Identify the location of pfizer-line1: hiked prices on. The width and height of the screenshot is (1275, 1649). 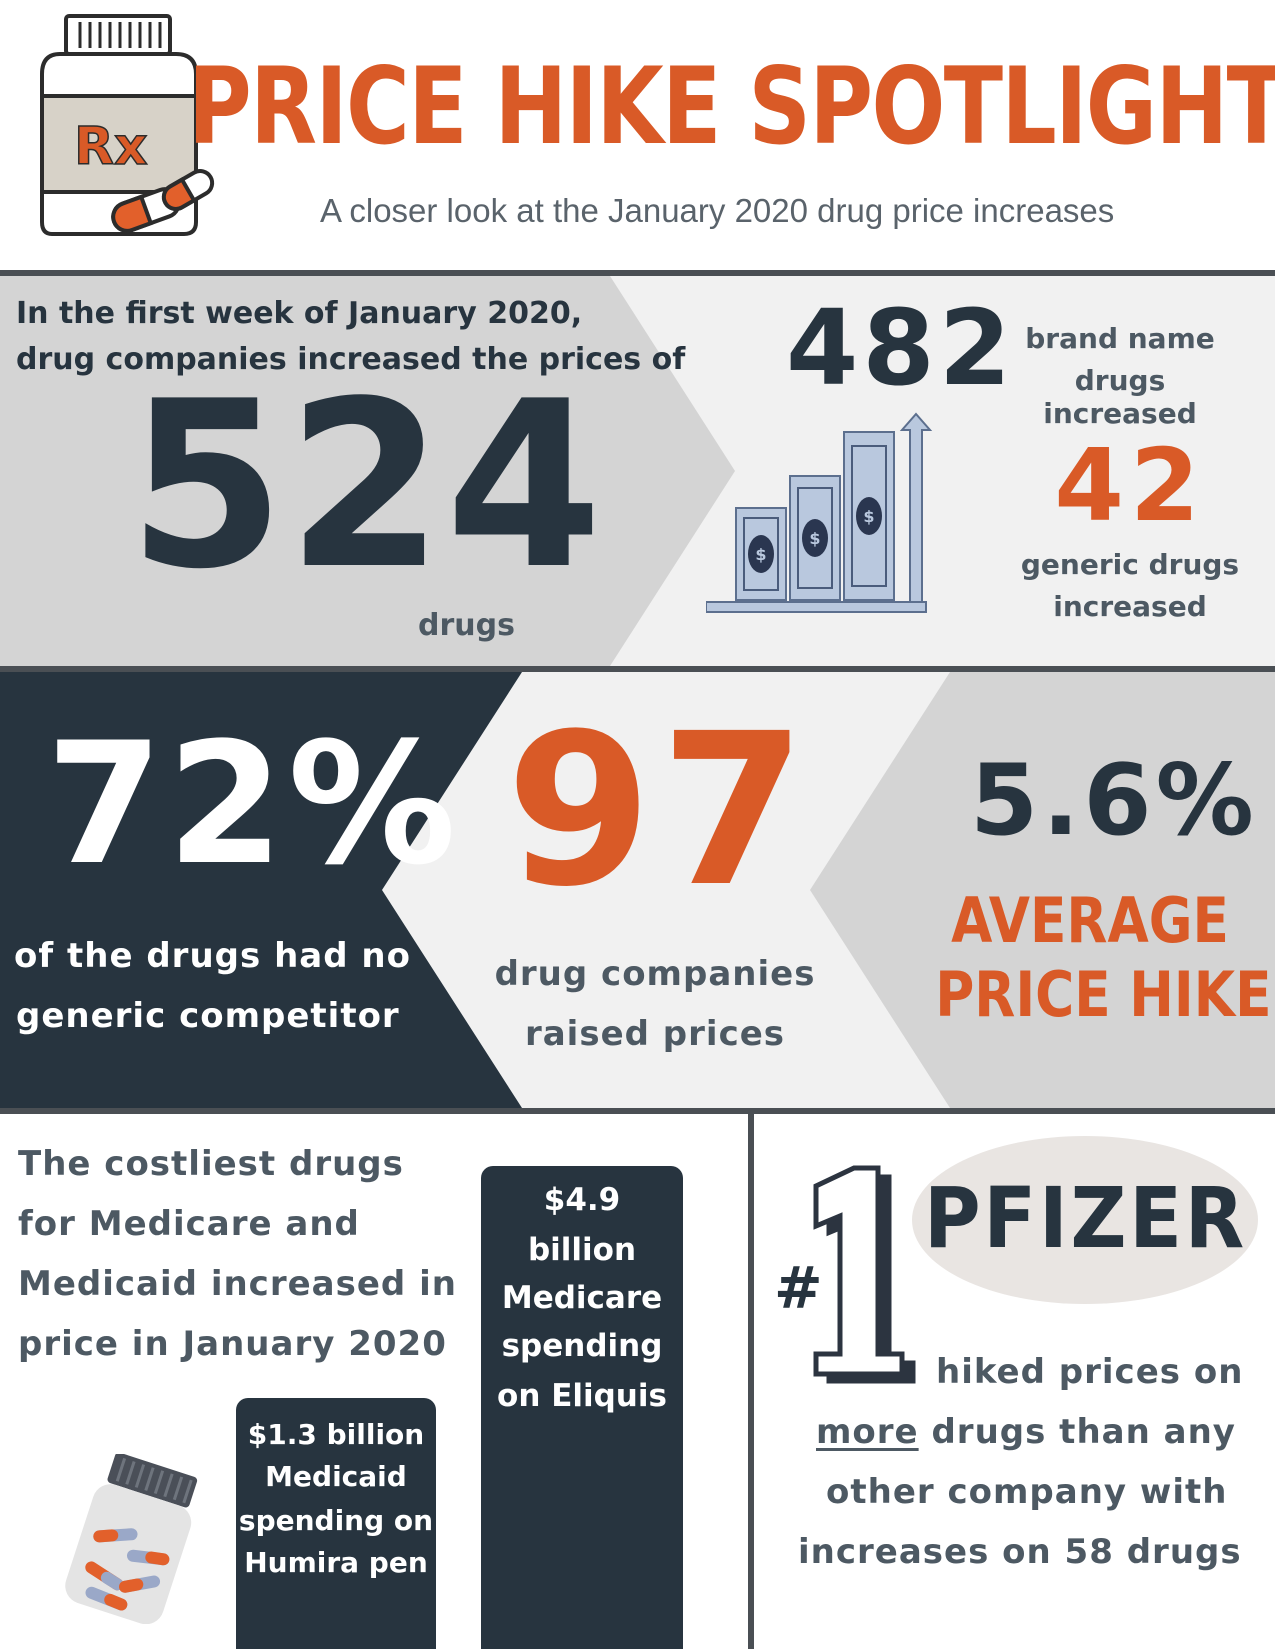
(1090, 1372).